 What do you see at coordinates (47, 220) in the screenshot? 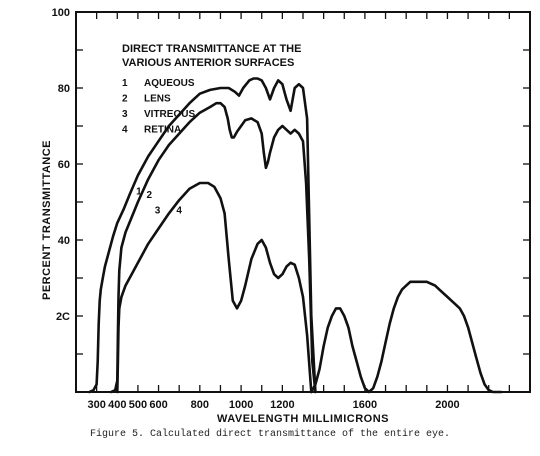
I see `y-axis-title: PERCENT TRANSMITTANCE` at bounding box center [47, 220].